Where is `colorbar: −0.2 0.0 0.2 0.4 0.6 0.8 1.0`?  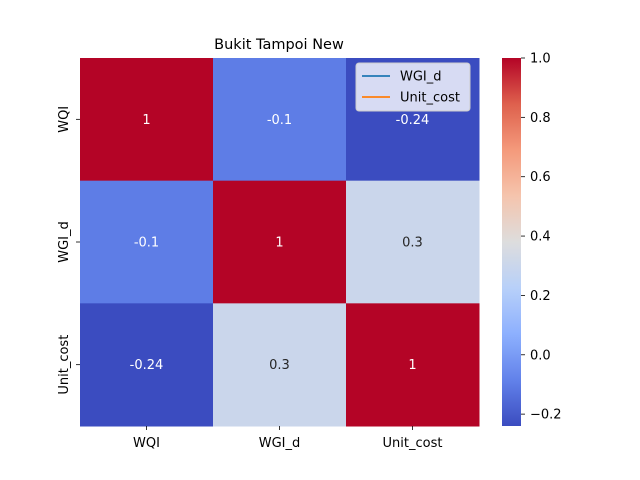 colorbar: −0.2 0.0 0.2 0.4 0.6 0.8 1.0 is located at coordinates (532, 239).